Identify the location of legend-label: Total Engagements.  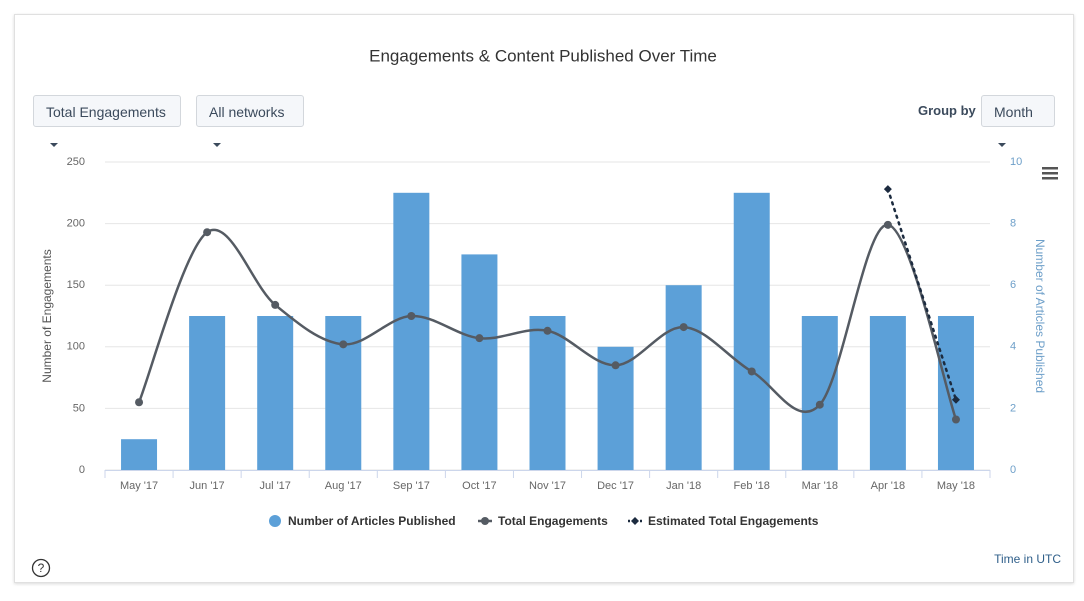
(553, 521).